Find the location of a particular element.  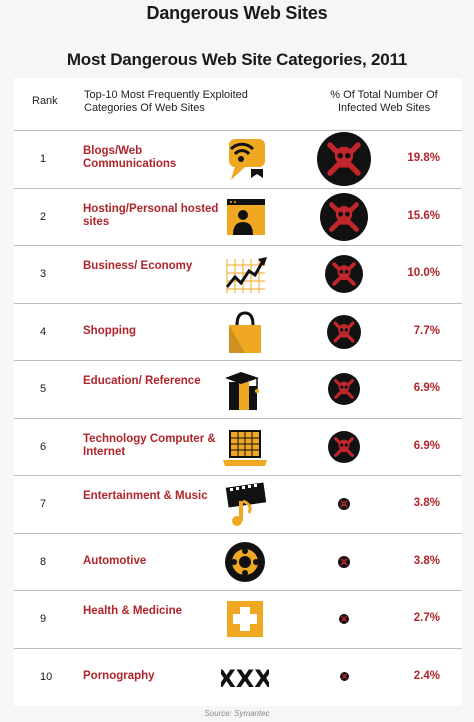

table-row: 8 Automotive 3.8% is located at coordinates (238, 561).